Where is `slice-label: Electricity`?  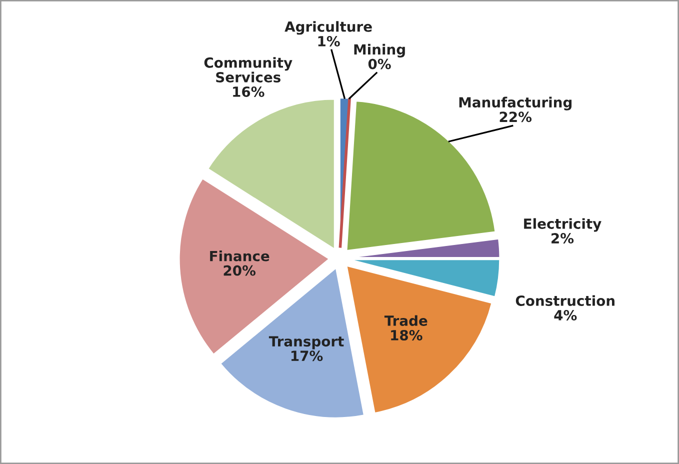 slice-label: Electricity is located at coordinates (563, 225).